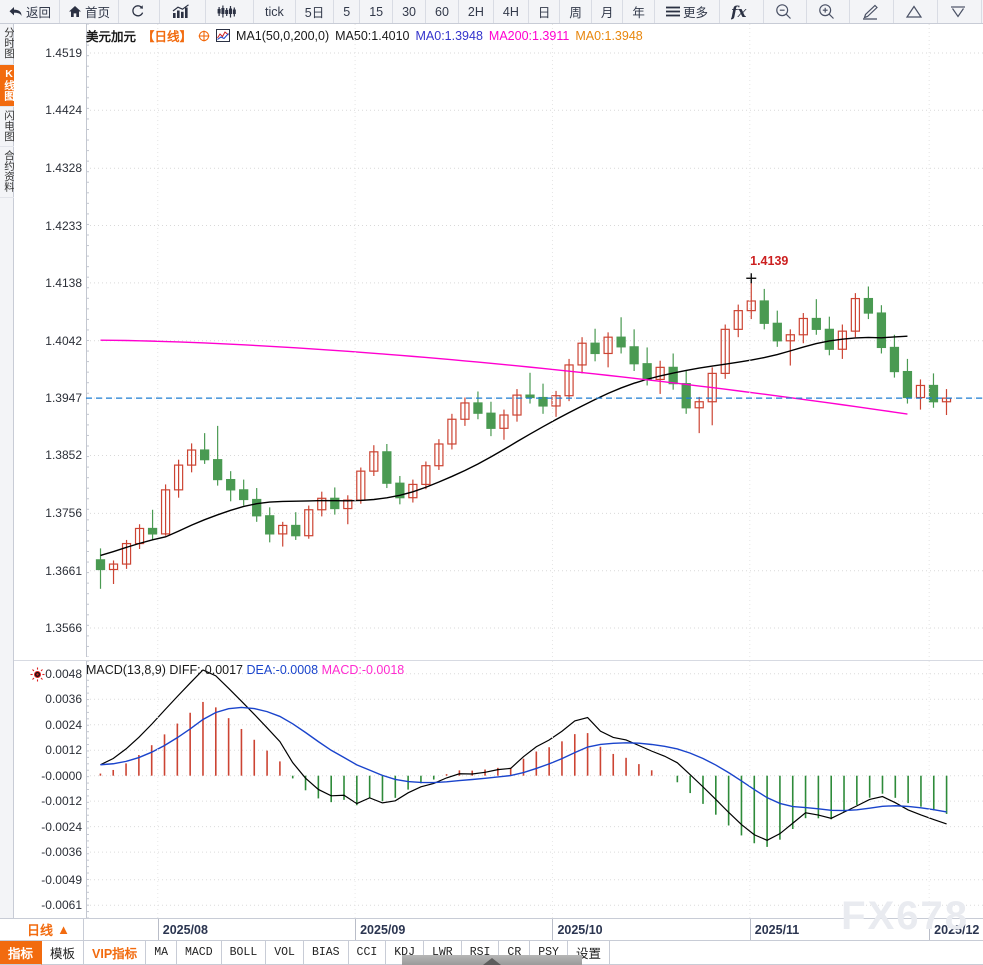 This screenshot has width=983, height=965. Describe the element at coordinates (63, 455) in the screenshot. I see `price-axis-label: 1.3852` at that location.